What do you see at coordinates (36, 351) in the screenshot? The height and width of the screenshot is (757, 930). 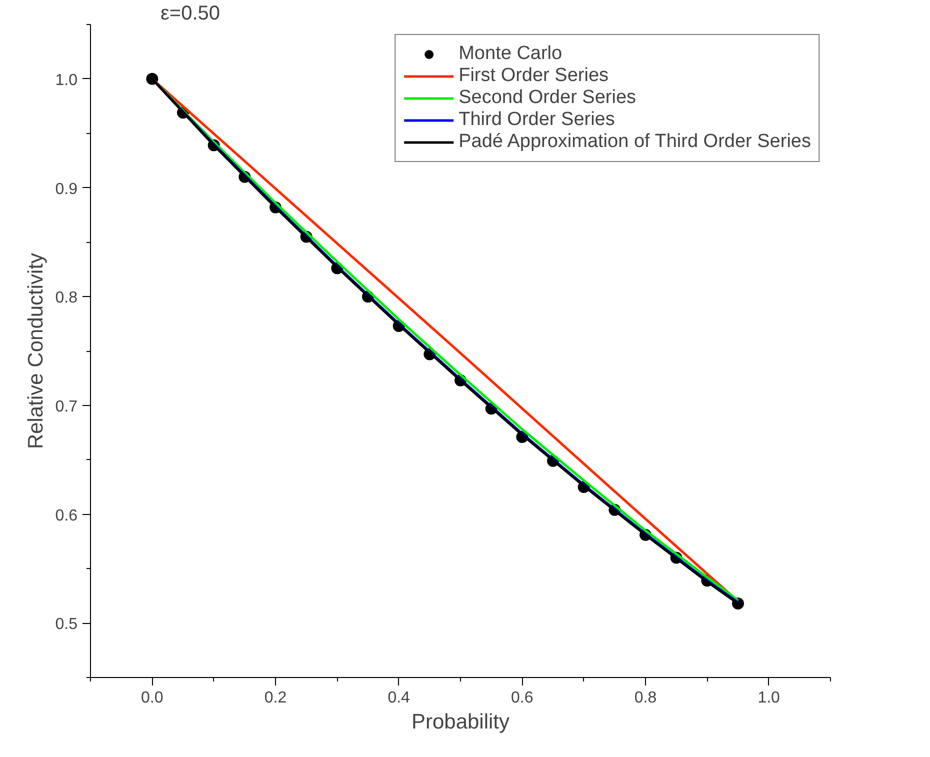 I see `y-axis-title: Relative Conductivity` at bounding box center [36, 351].